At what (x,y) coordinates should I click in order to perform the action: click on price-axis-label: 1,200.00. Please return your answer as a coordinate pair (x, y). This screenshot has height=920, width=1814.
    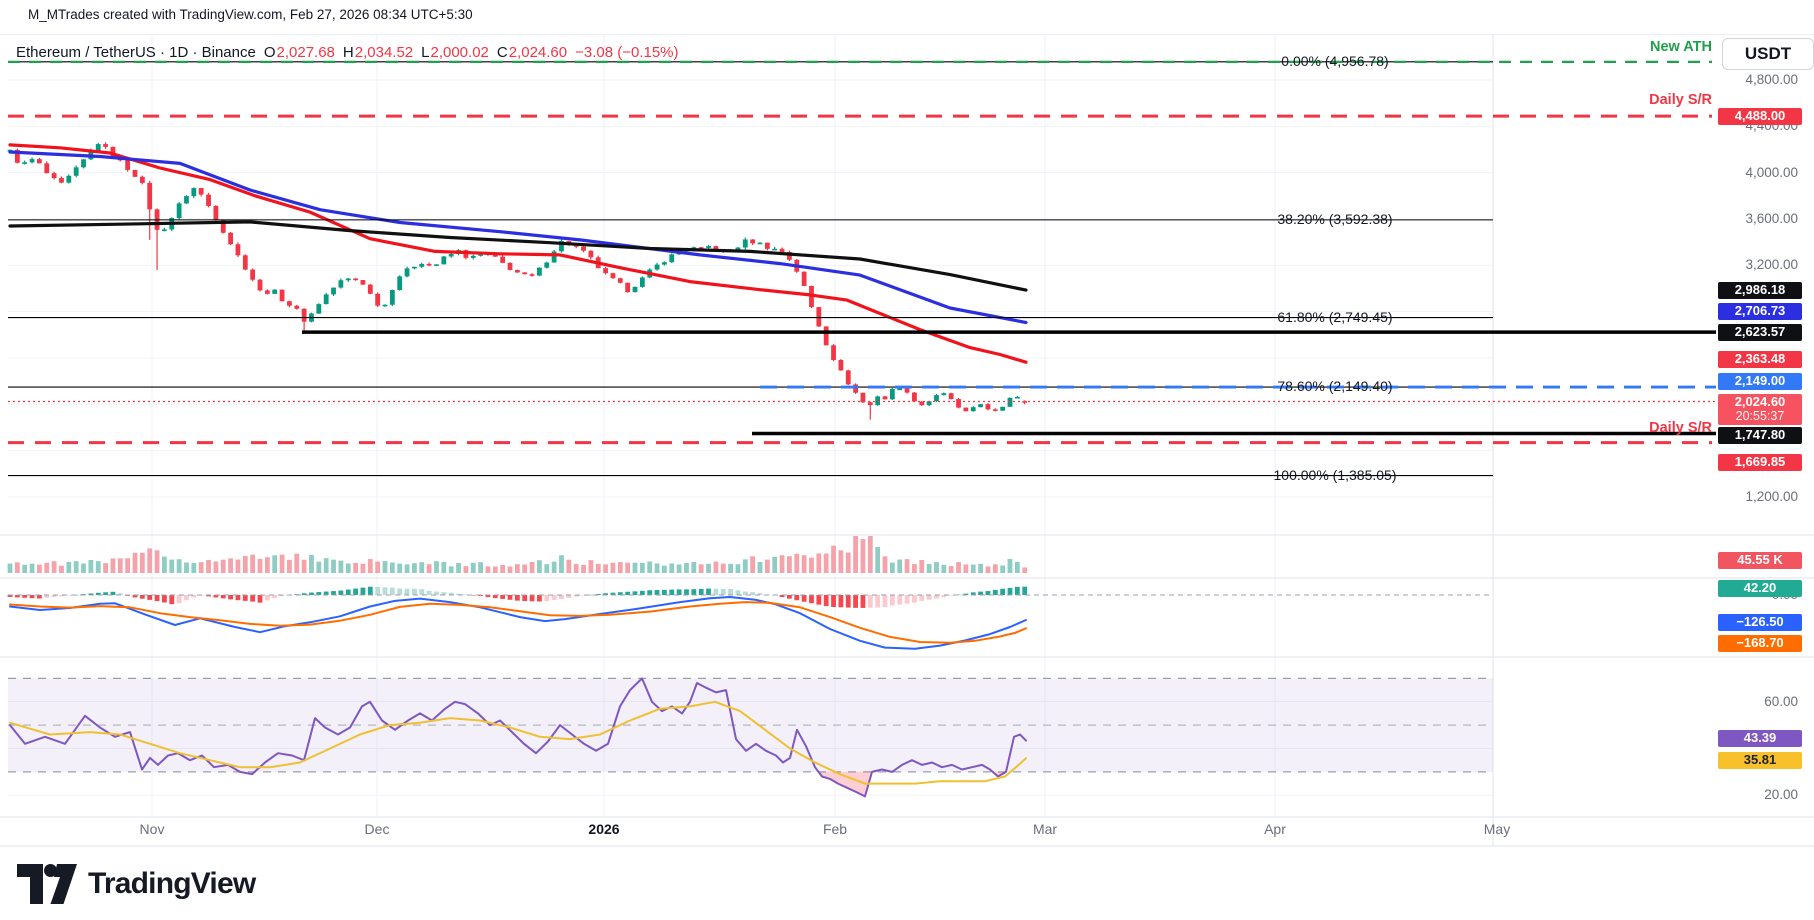
    Looking at the image, I should click on (1771, 496).